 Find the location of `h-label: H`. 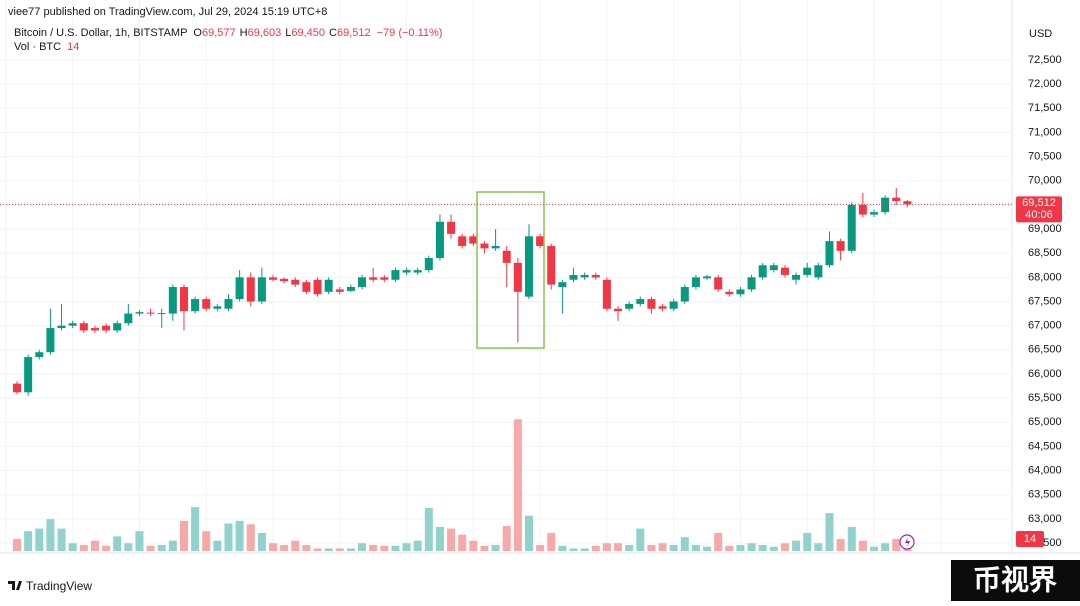

h-label: H is located at coordinates (244, 33).